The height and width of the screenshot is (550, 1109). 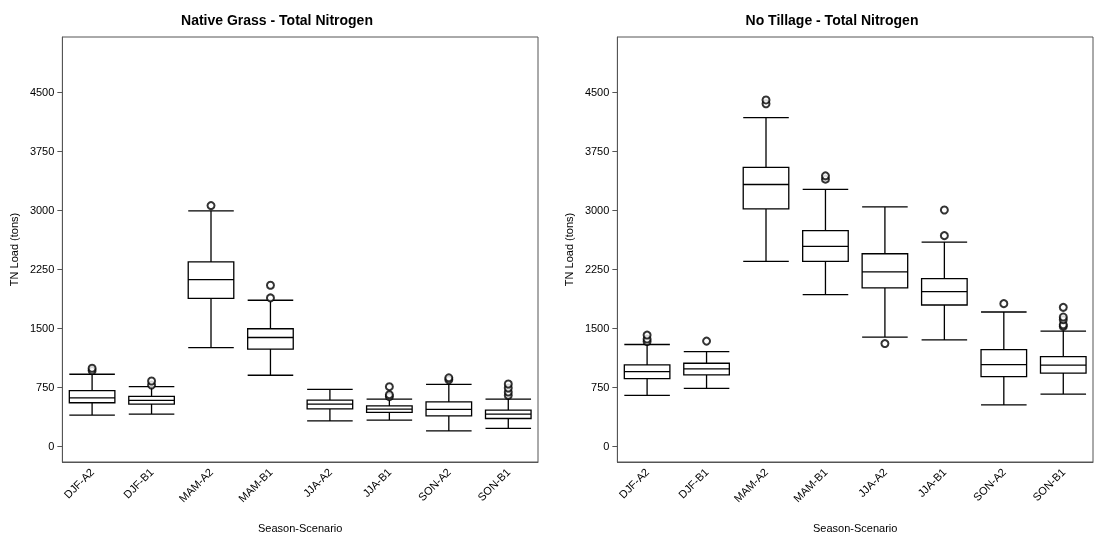 I want to click on chart-title: No Tillage - Total Nitrogen, so click(x=832, y=20).